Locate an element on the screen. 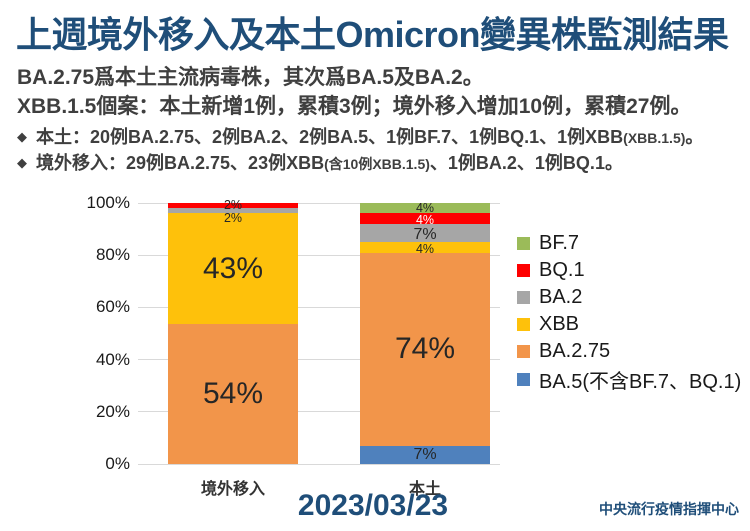 This screenshot has height=531, width=750. bullet-text-tail: 、1例BA.2、1例BQ.1。 is located at coordinates (526, 163).